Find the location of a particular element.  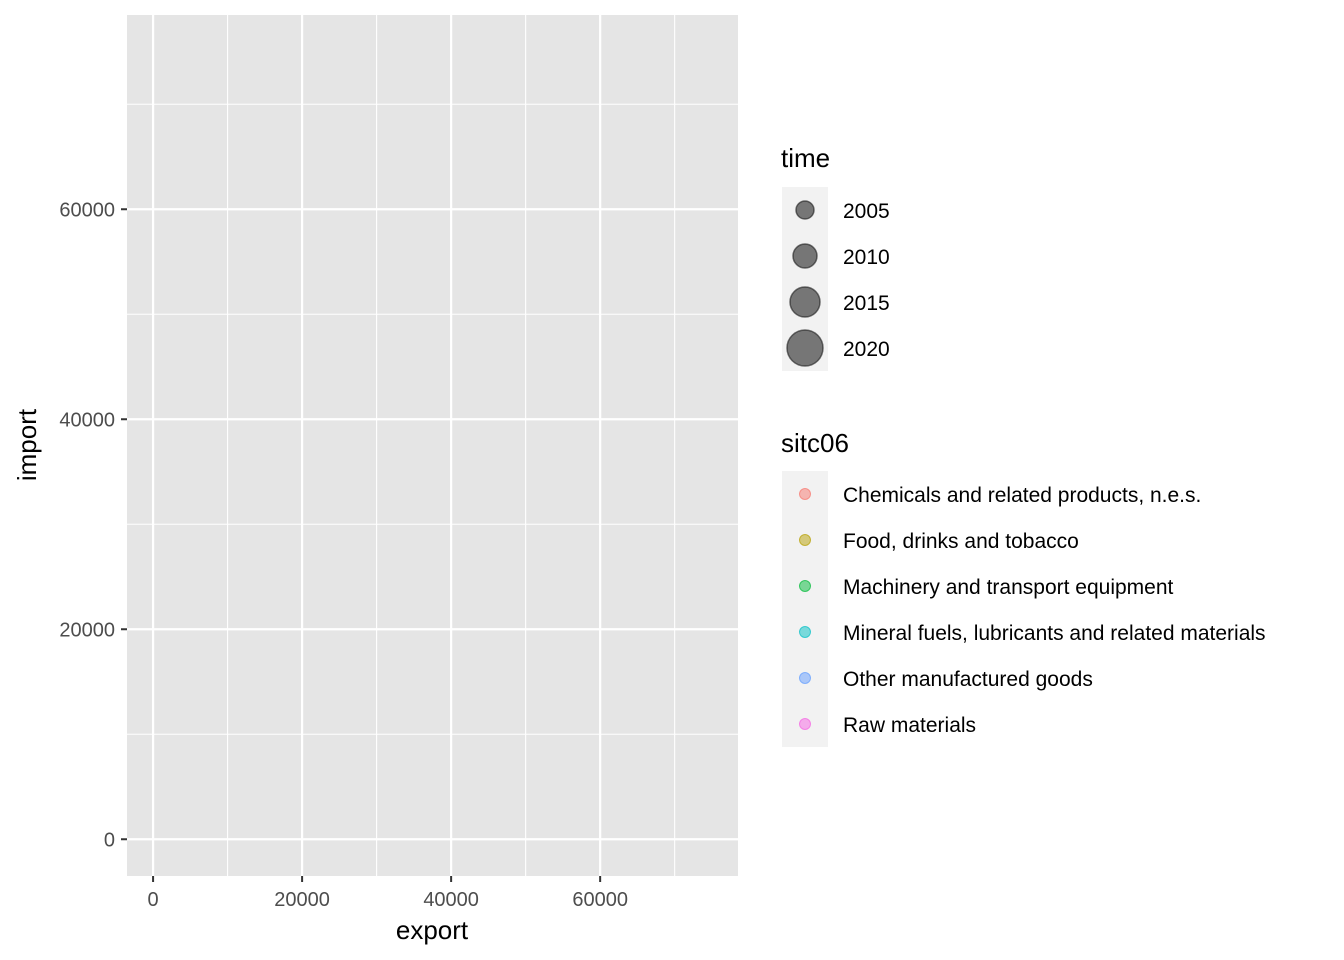

x-tick-label: 0 is located at coordinates (153, 900).